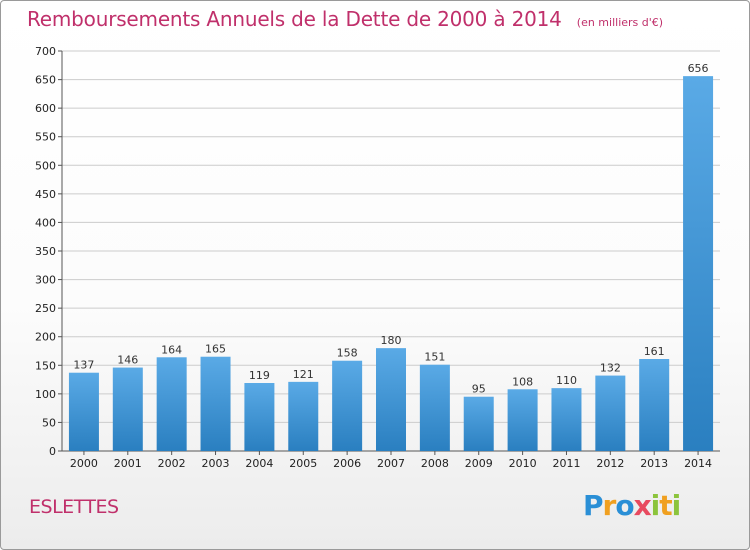 The width and height of the screenshot is (750, 550). What do you see at coordinates (45, 308) in the screenshot?
I see `y-tick-label: 250` at bounding box center [45, 308].